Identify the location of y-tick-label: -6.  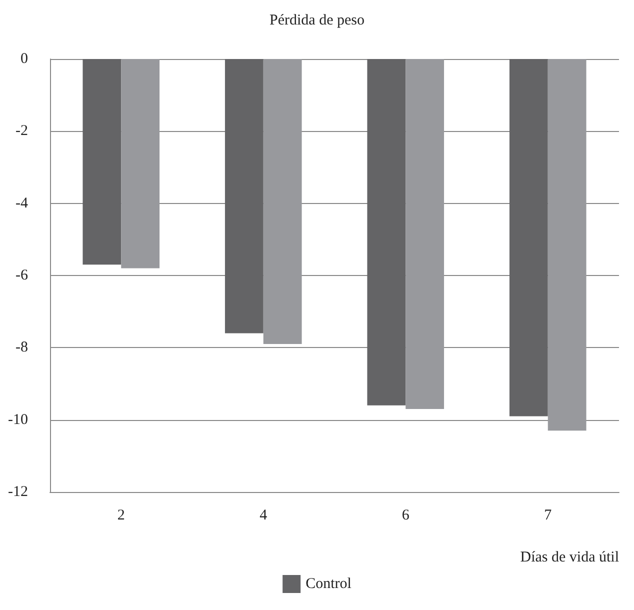
(22, 276).